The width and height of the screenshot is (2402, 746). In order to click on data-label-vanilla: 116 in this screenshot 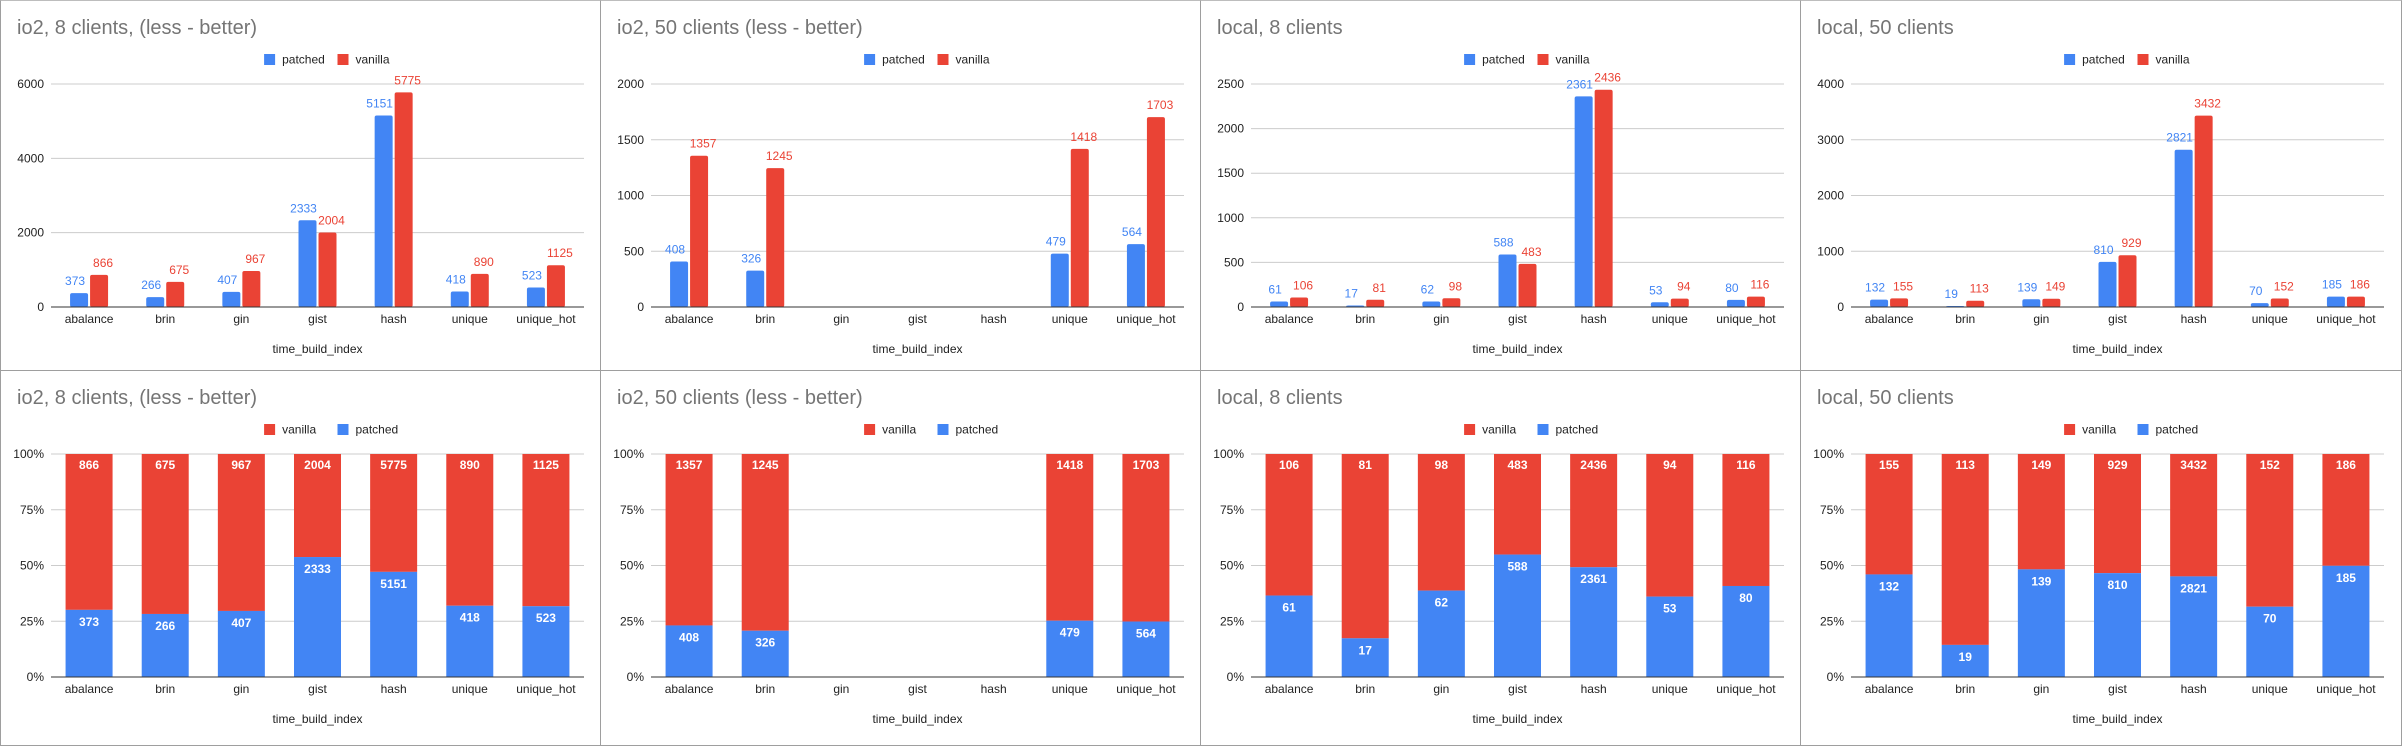, I will do `click(1746, 465)`.